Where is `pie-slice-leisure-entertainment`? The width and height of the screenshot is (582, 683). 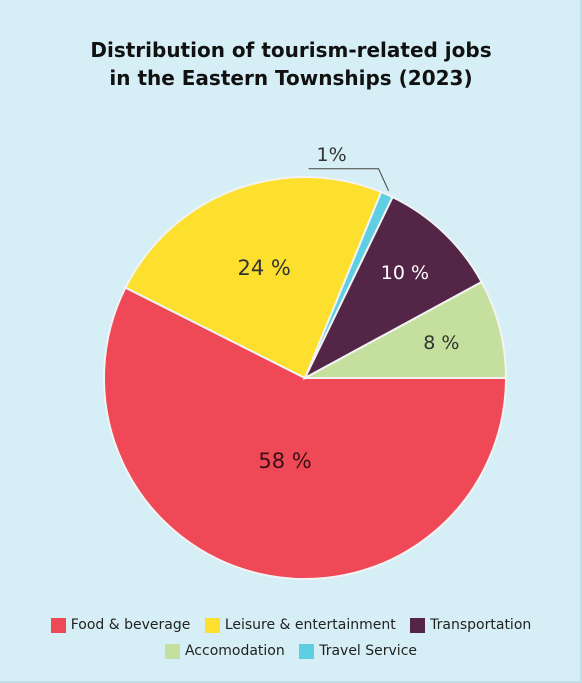
pie-slice-leisure-entertainment is located at coordinates (253, 278).